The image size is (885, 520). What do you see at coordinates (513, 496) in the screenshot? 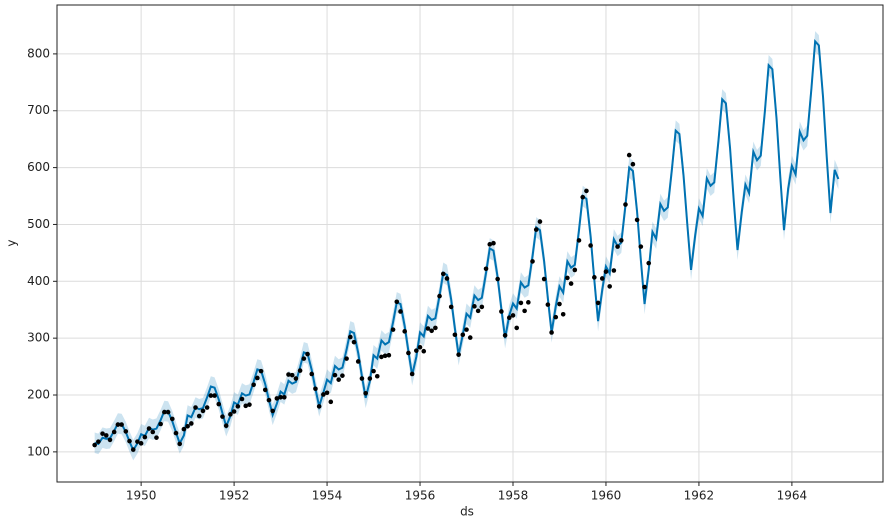
I see `x-tick-label: 1958` at bounding box center [513, 496].